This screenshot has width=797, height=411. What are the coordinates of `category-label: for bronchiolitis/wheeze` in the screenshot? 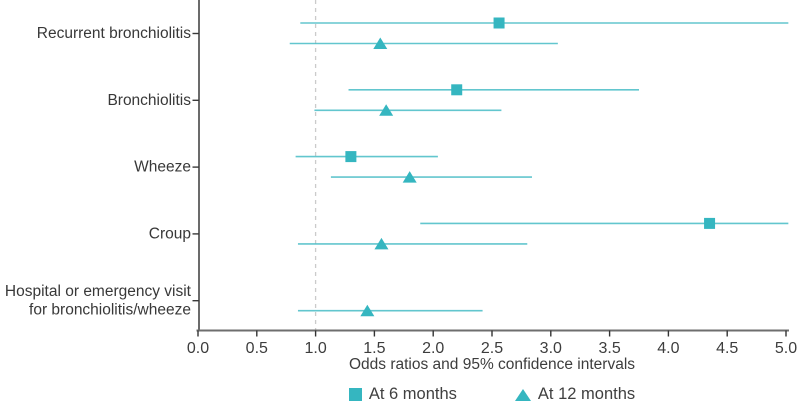 It's located at (110, 309).